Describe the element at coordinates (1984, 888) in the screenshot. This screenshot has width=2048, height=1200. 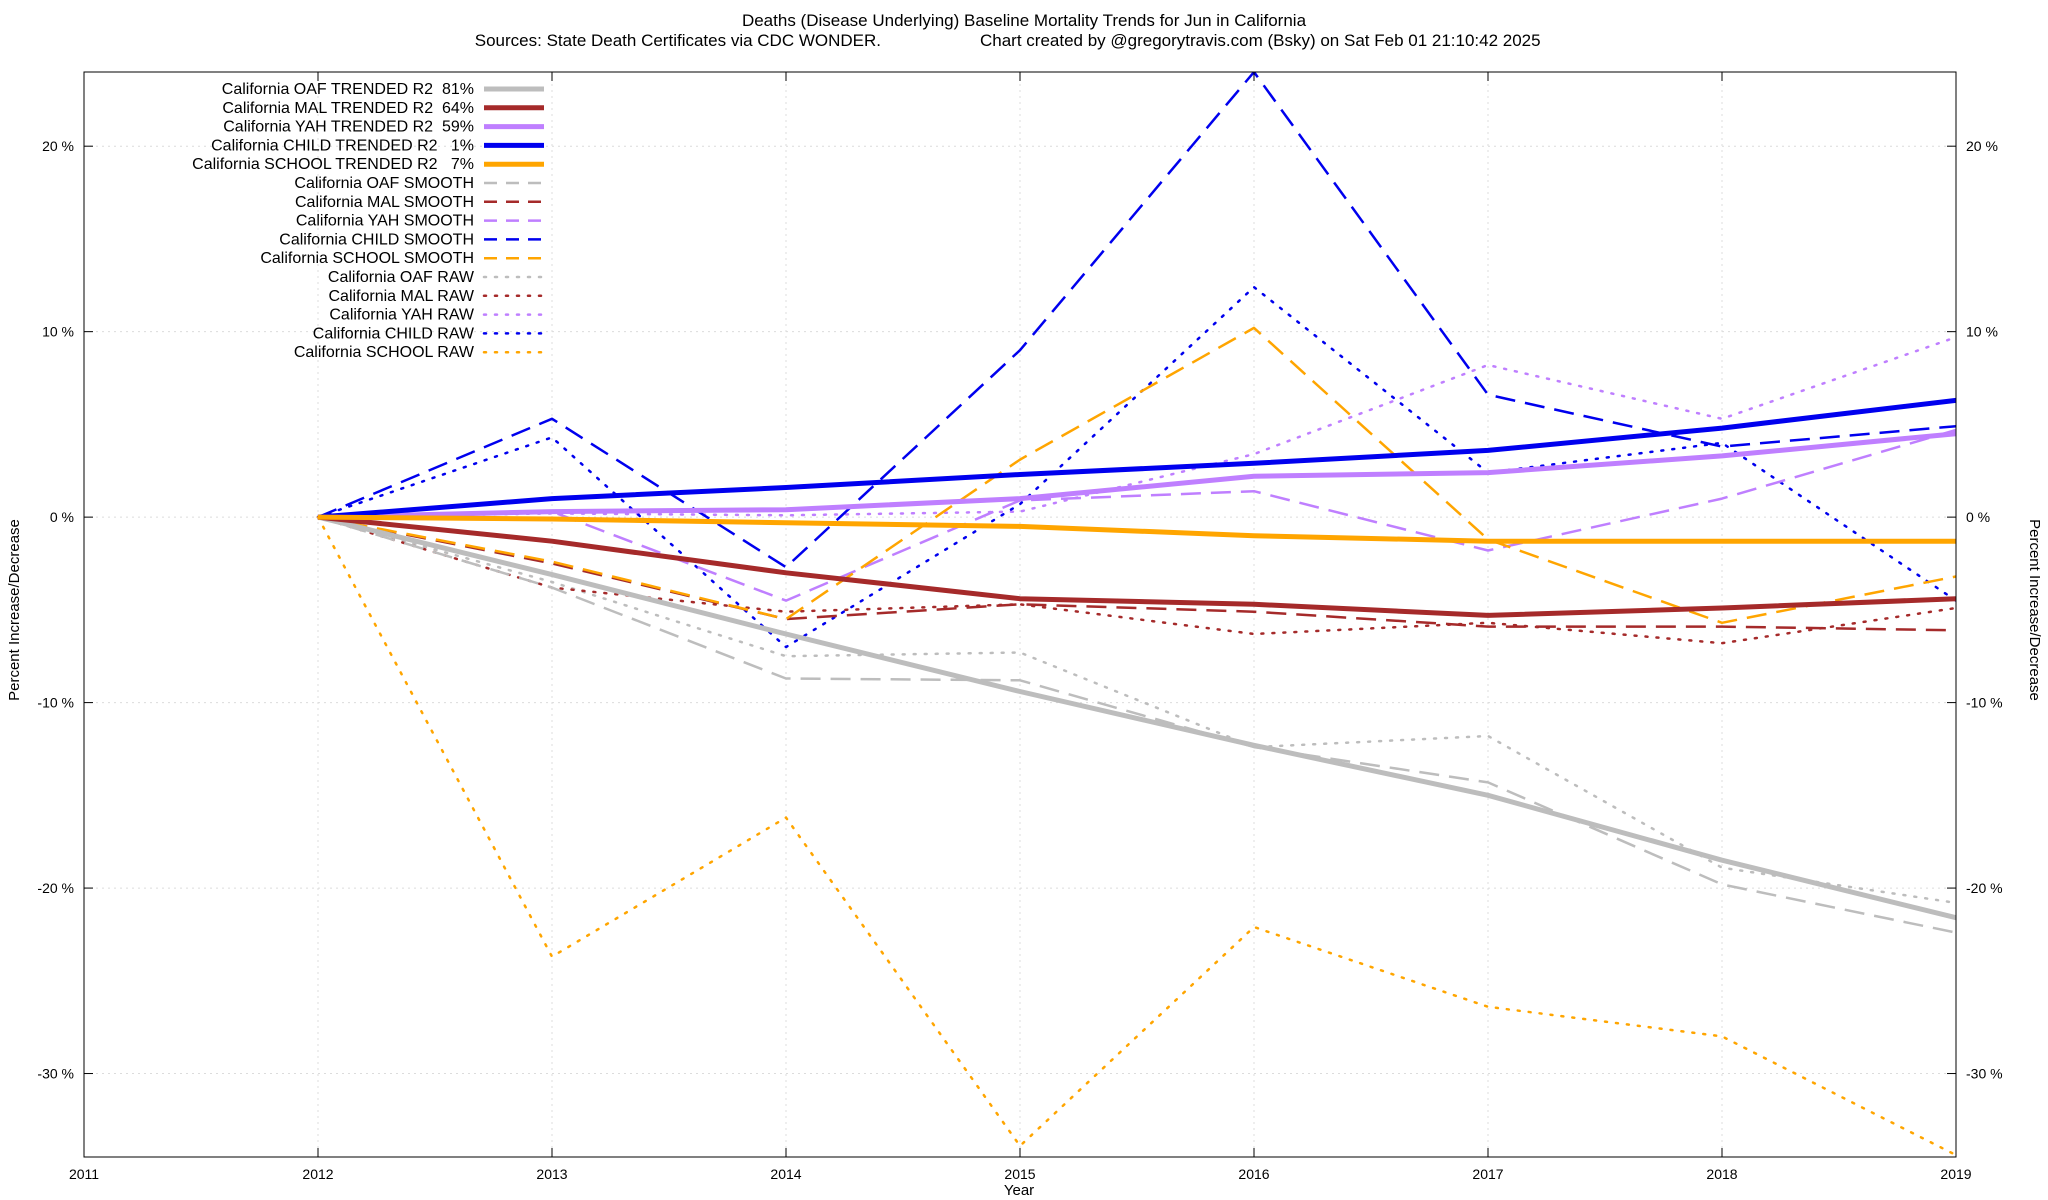
I see `y-tick-label-right: -20 %` at that location.